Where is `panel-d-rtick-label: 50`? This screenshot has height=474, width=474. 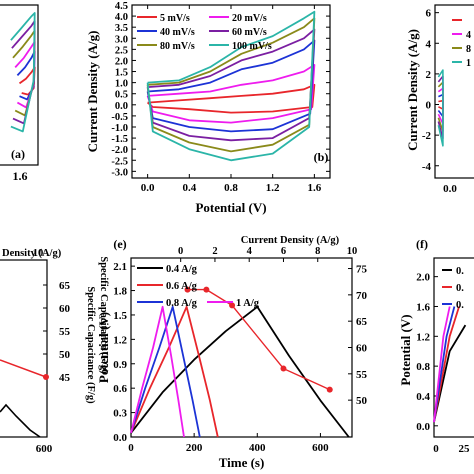
panel-d-rtick-label: 50 is located at coordinates (65, 355).